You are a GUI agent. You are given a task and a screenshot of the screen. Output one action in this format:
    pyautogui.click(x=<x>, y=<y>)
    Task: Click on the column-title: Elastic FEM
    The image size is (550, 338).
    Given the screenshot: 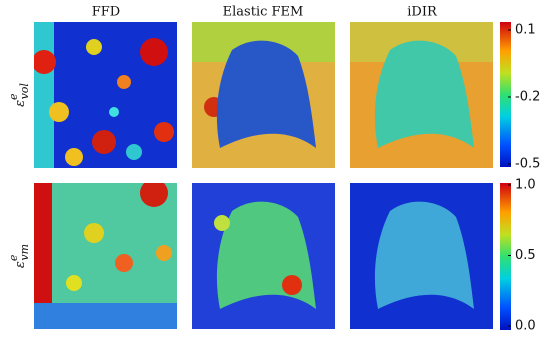 What is the action you would take?
    pyautogui.click(x=263, y=12)
    